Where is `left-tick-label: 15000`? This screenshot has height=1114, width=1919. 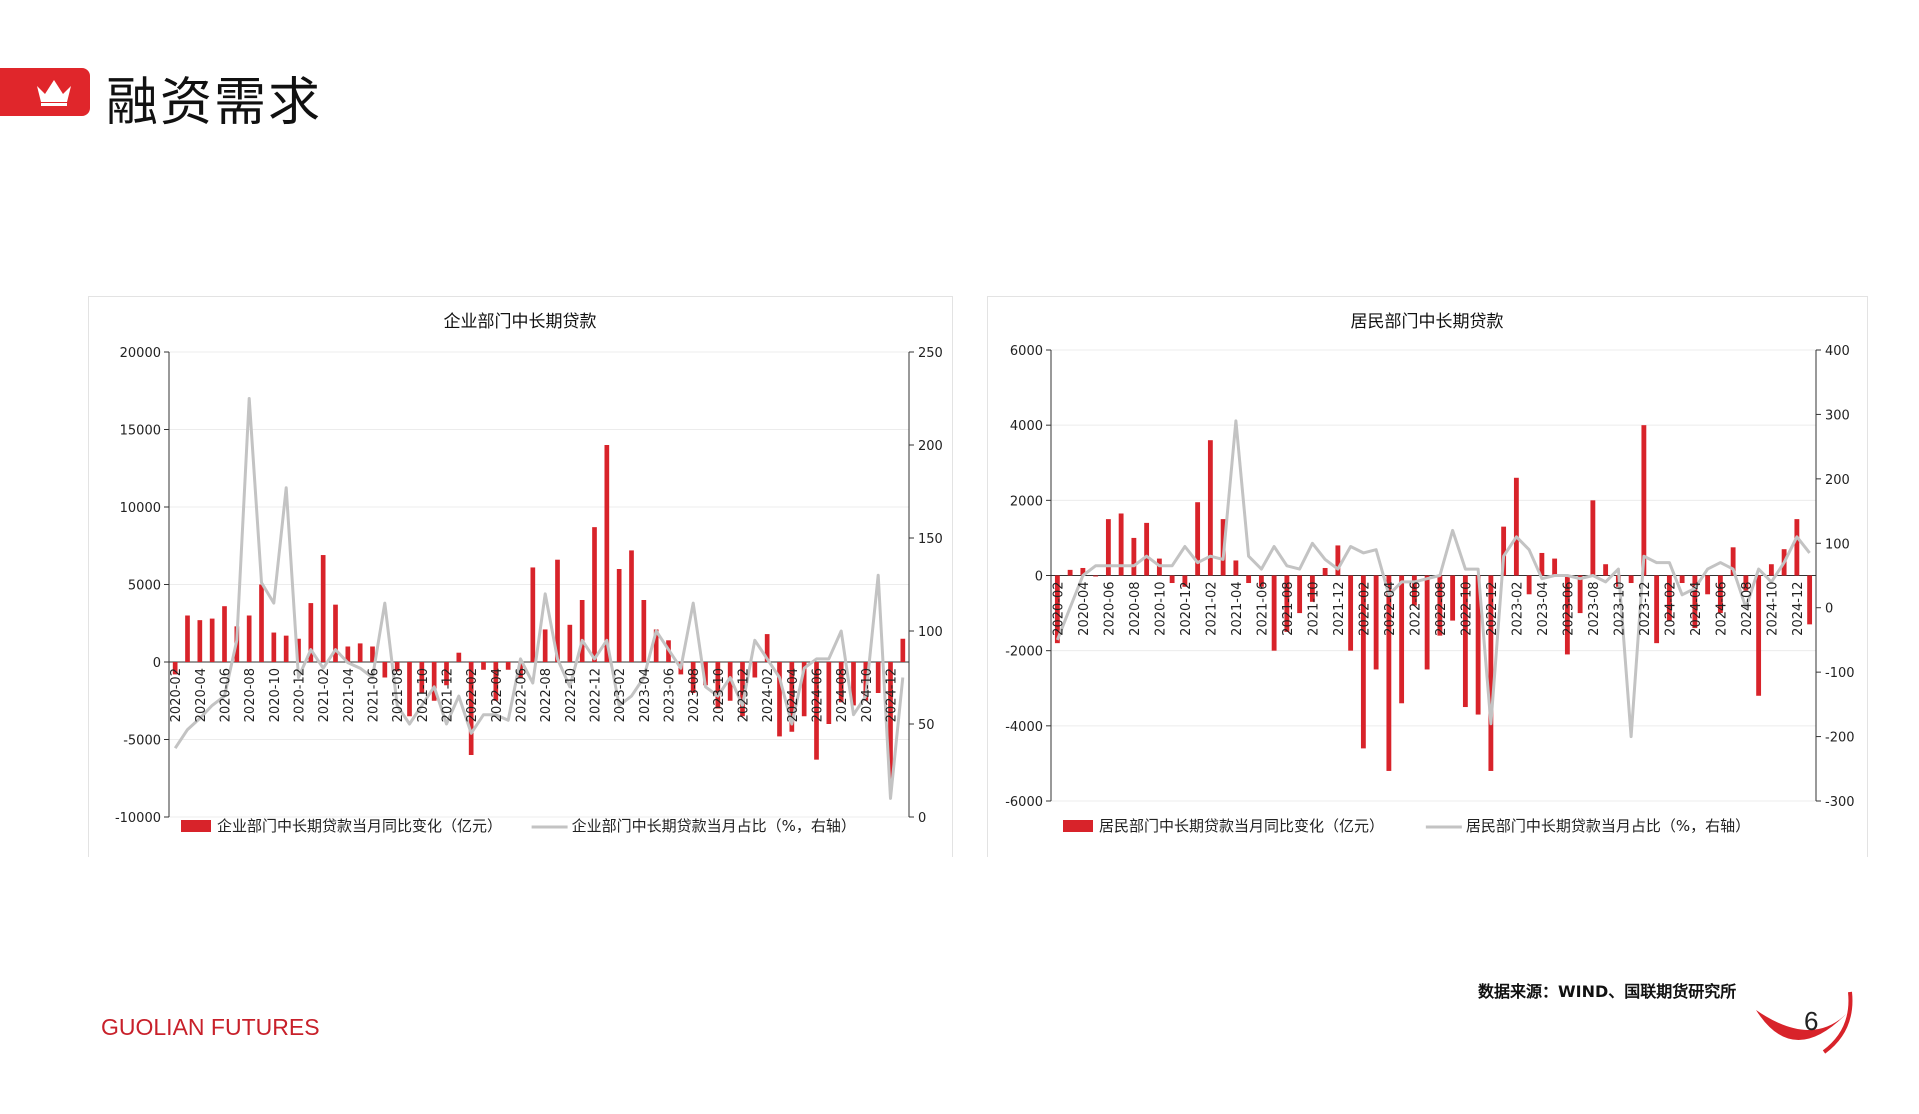
left-tick-label: 15000 is located at coordinates (140, 431).